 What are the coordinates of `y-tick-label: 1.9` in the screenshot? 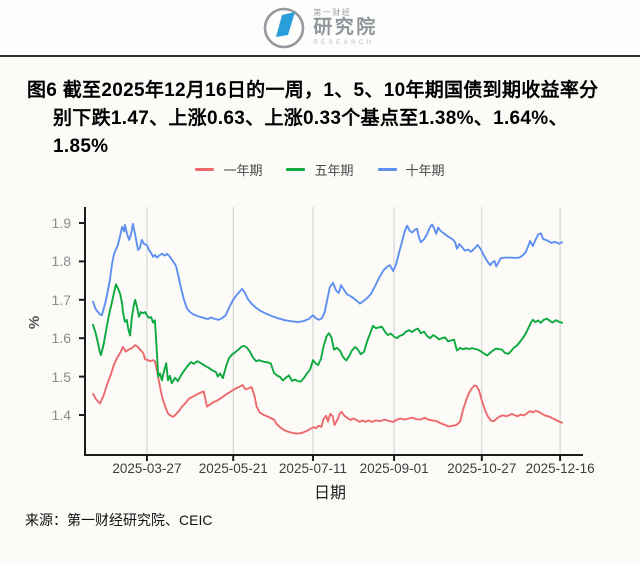 It's located at (61, 223).